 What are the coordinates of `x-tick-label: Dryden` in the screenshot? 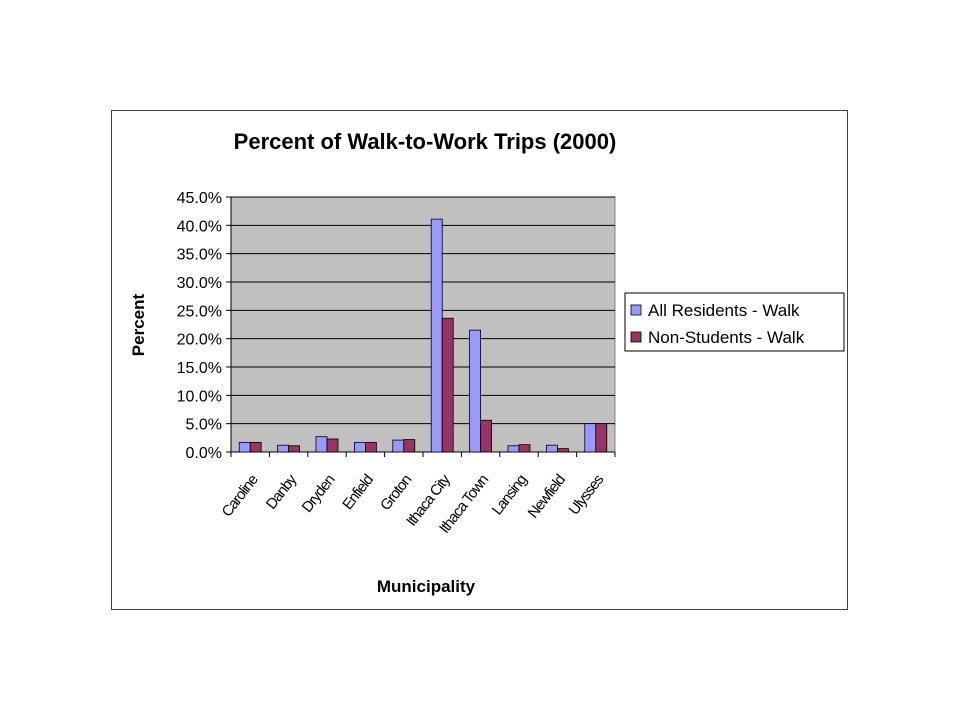 It's located at (319, 493).